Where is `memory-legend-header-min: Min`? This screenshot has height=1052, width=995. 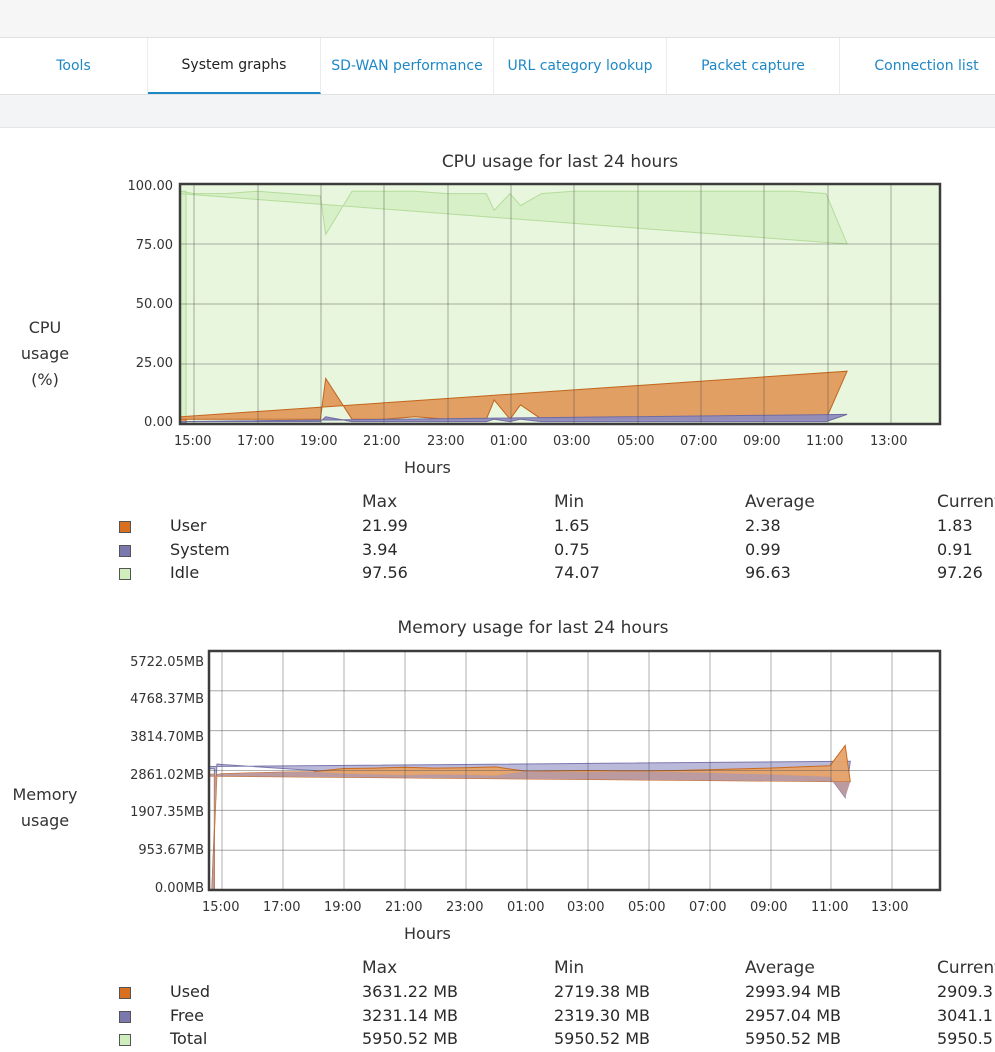 memory-legend-header-min: Min is located at coordinates (569, 968).